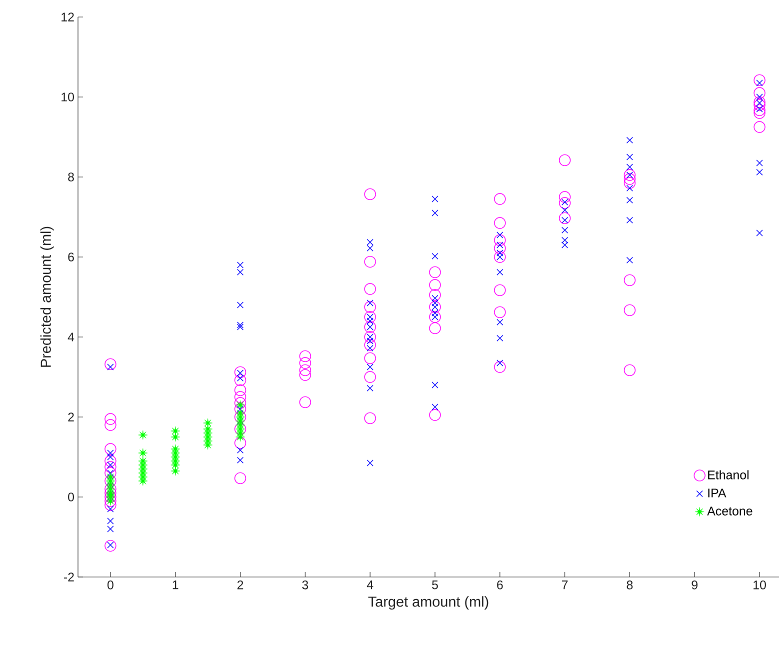 Image resolution: width=779 pixels, height=650 pixels. Describe the element at coordinates (728, 475) in the screenshot. I see `legend-label: Ethanol` at that location.